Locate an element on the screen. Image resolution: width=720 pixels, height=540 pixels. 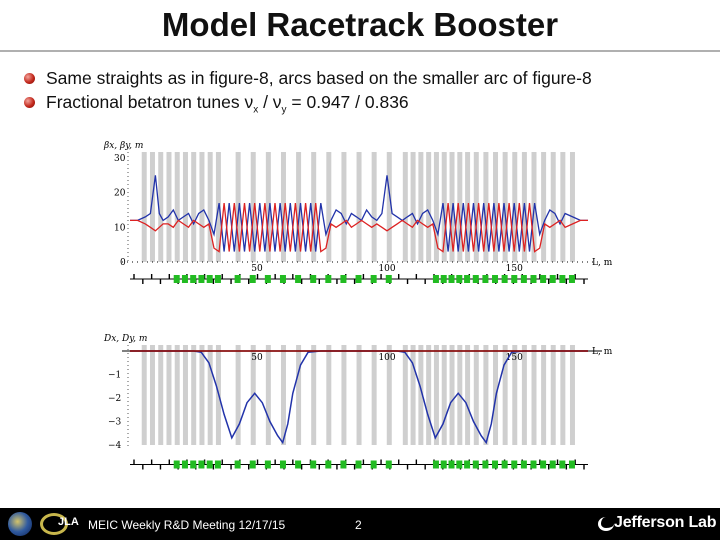
y-axis-label: Dx, Dy, m is located at coordinates (125, 339).